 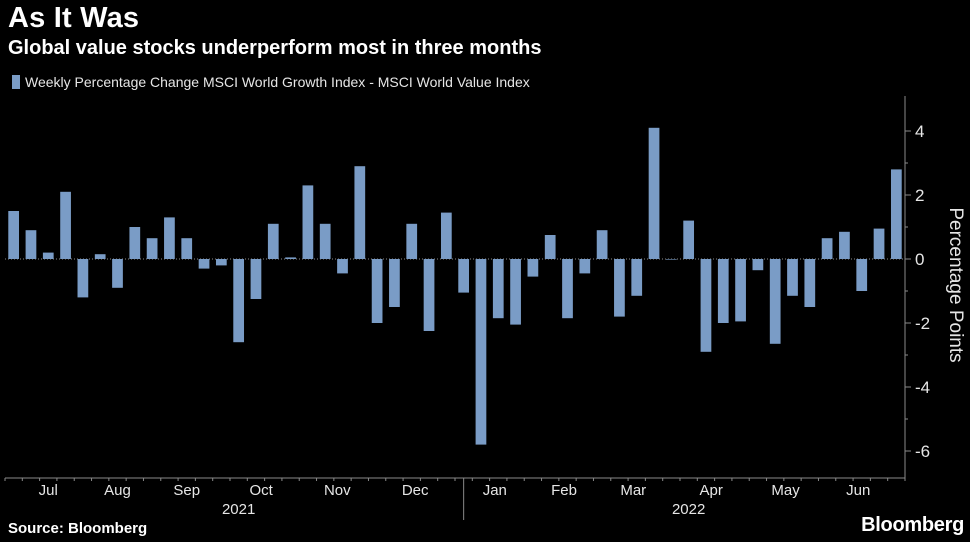 I want to click on year-label: 2022, so click(x=688, y=509).